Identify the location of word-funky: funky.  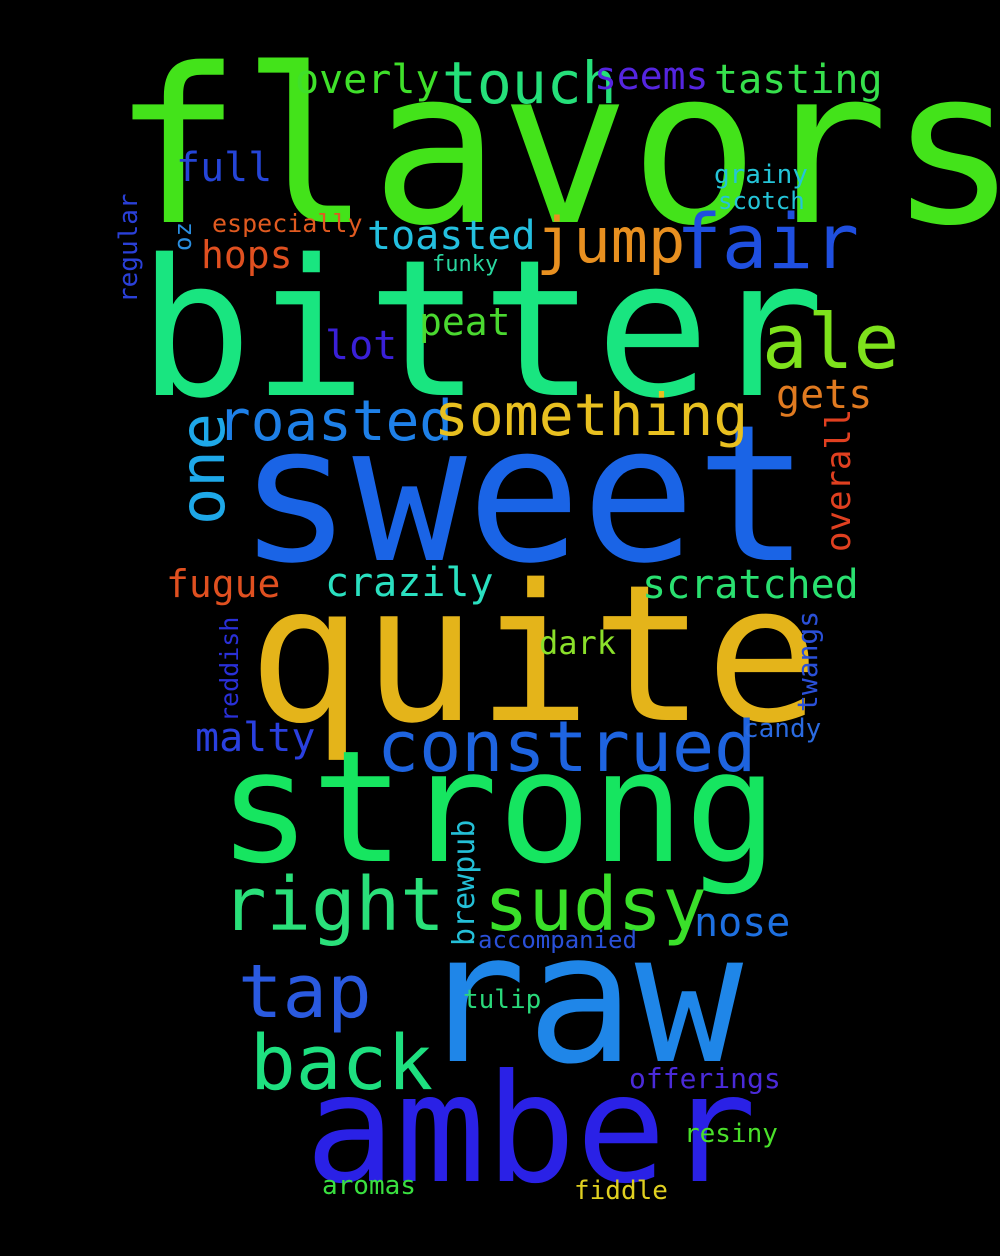
(465, 264).